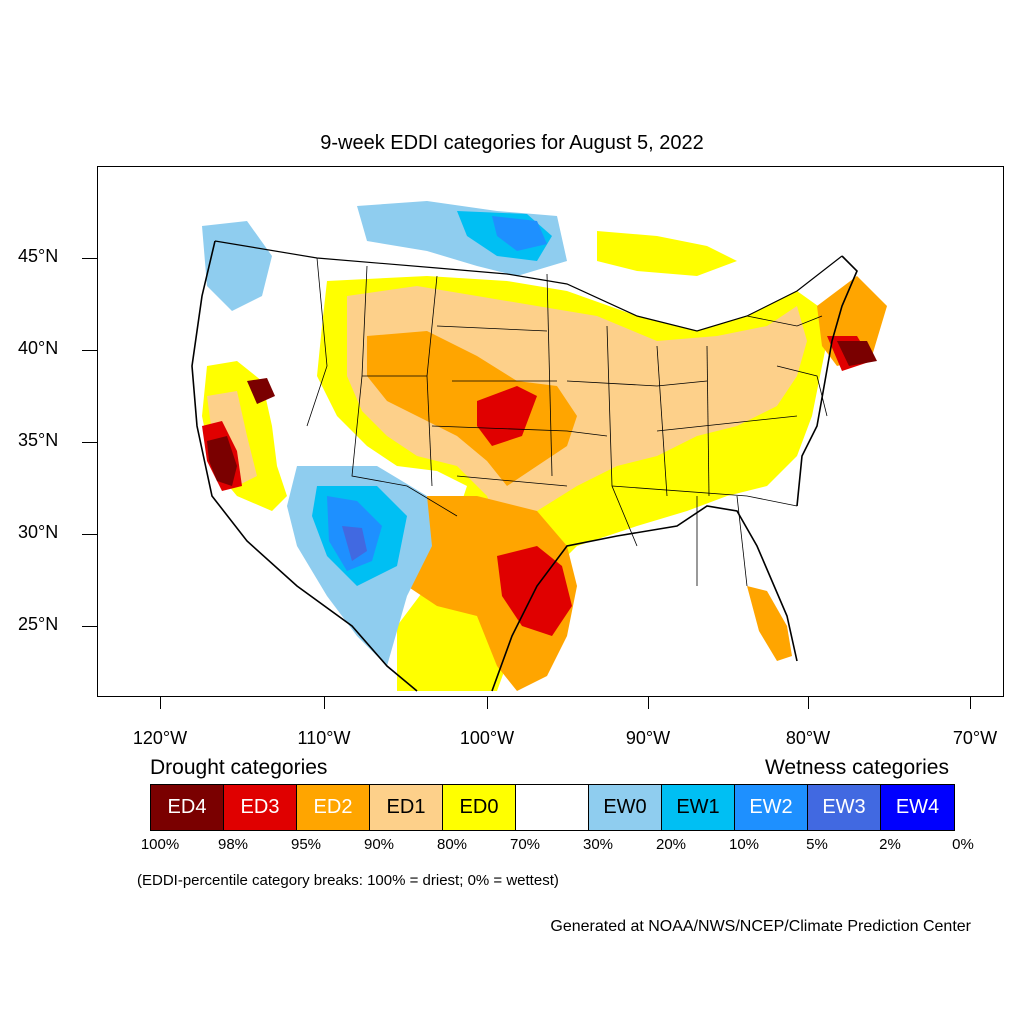 The image size is (1024, 1024). What do you see at coordinates (648, 738) in the screenshot?
I see `lon-label-90: 90°W` at bounding box center [648, 738].